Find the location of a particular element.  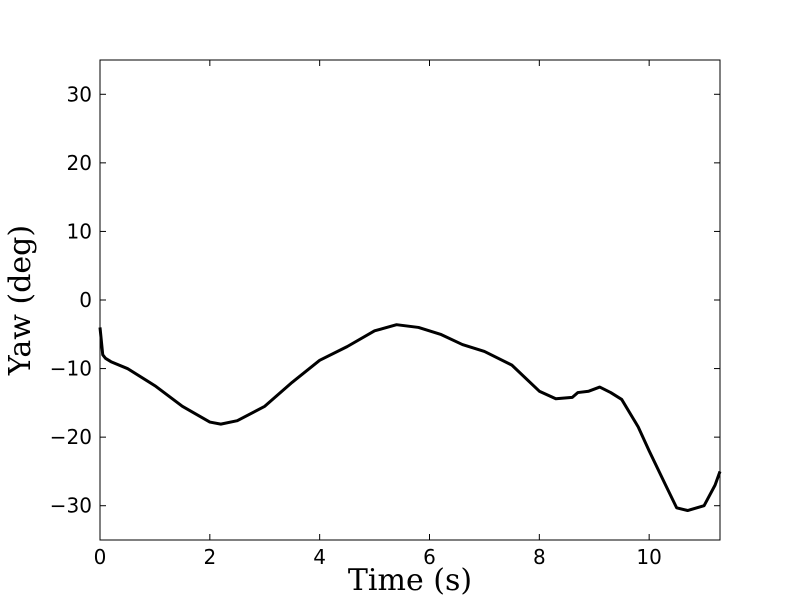

x-tick-label: 4 is located at coordinates (319, 557).